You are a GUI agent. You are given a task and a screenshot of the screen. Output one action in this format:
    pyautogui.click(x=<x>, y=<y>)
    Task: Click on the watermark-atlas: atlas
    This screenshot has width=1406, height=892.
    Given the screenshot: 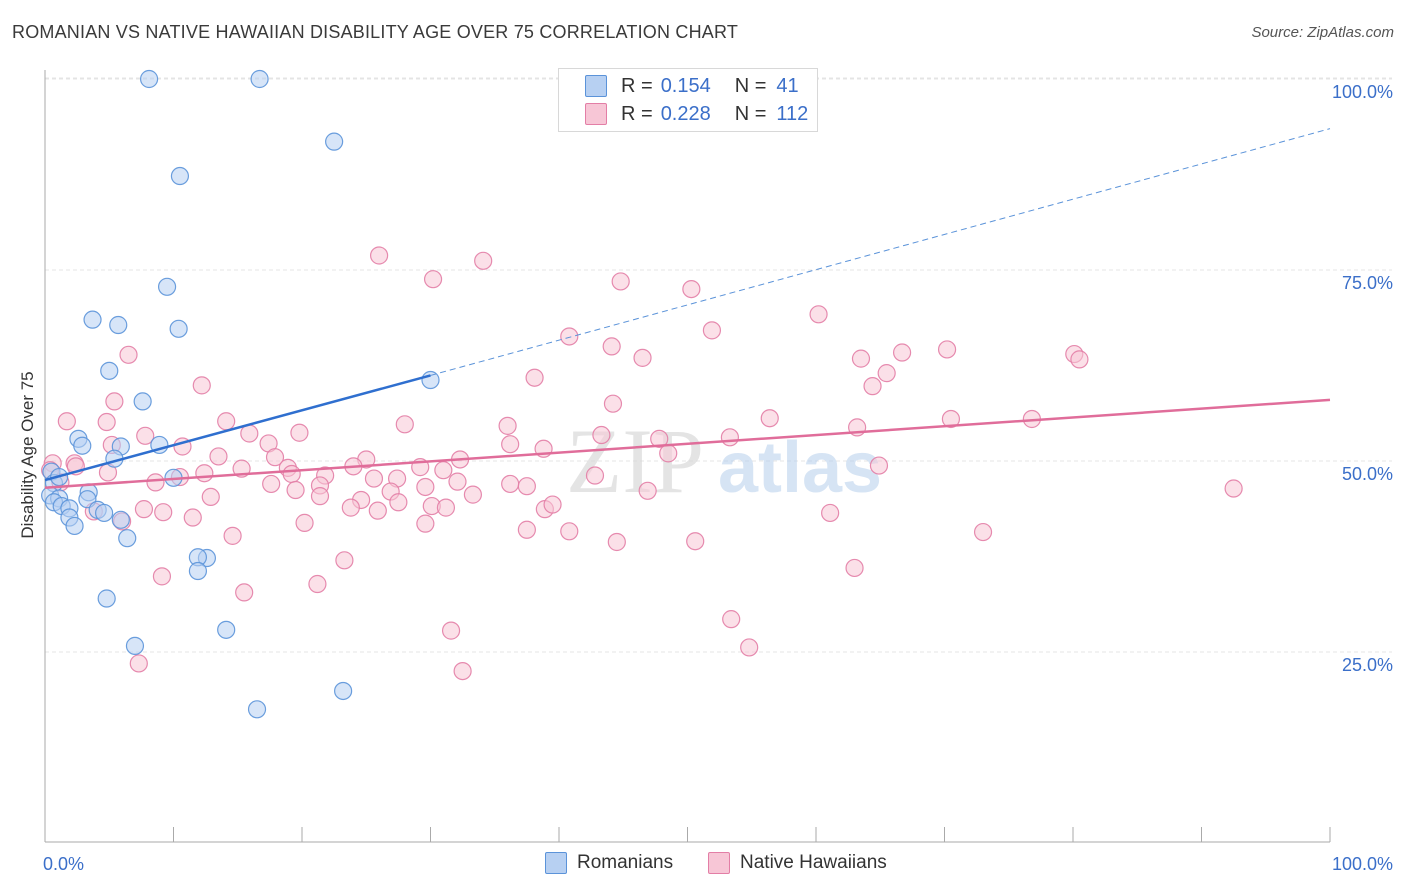 What is the action you would take?
    pyautogui.click(x=800, y=468)
    